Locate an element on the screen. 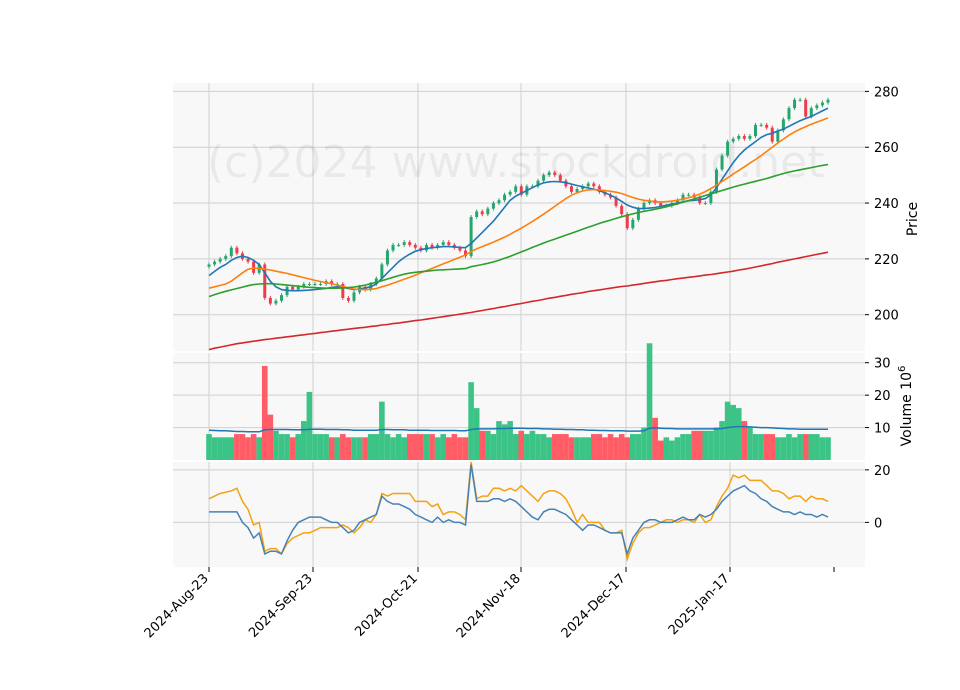 This screenshot has height=690, width=960. x-tick-label: 2024-Aug-23 is located at coordinates (177, 606).